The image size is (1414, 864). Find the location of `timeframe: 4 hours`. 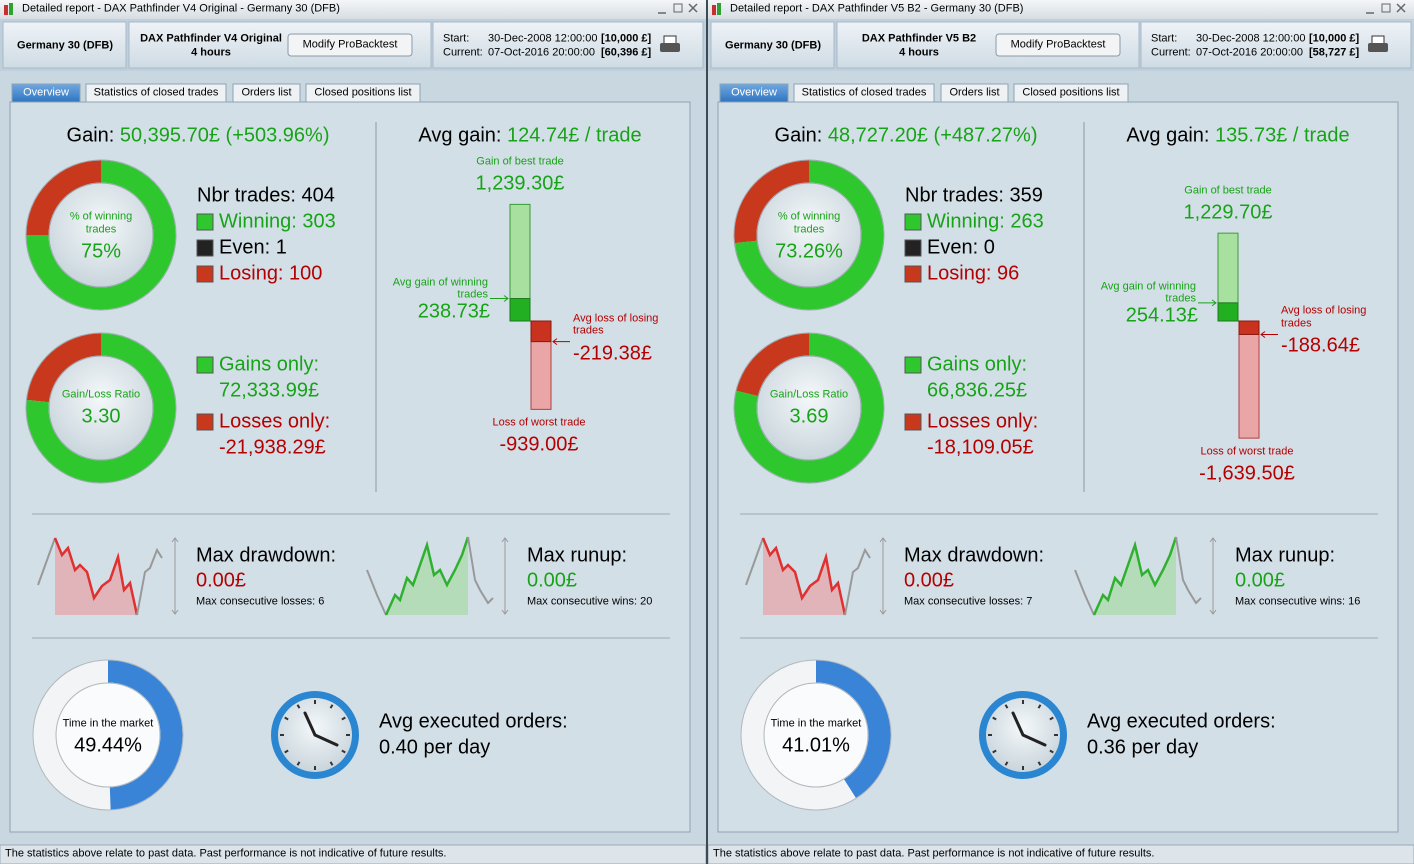

timeframe: 4 hours is located at coordinates (919, 52).